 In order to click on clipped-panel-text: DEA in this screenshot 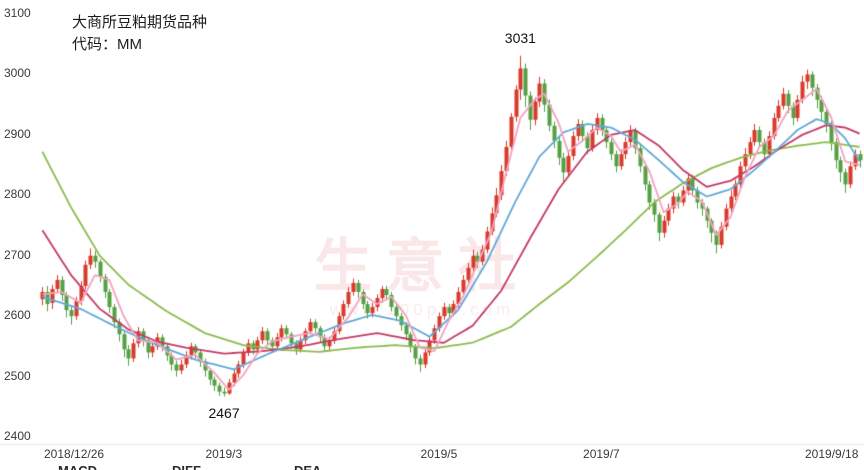, I will do `click(307, 467)`.